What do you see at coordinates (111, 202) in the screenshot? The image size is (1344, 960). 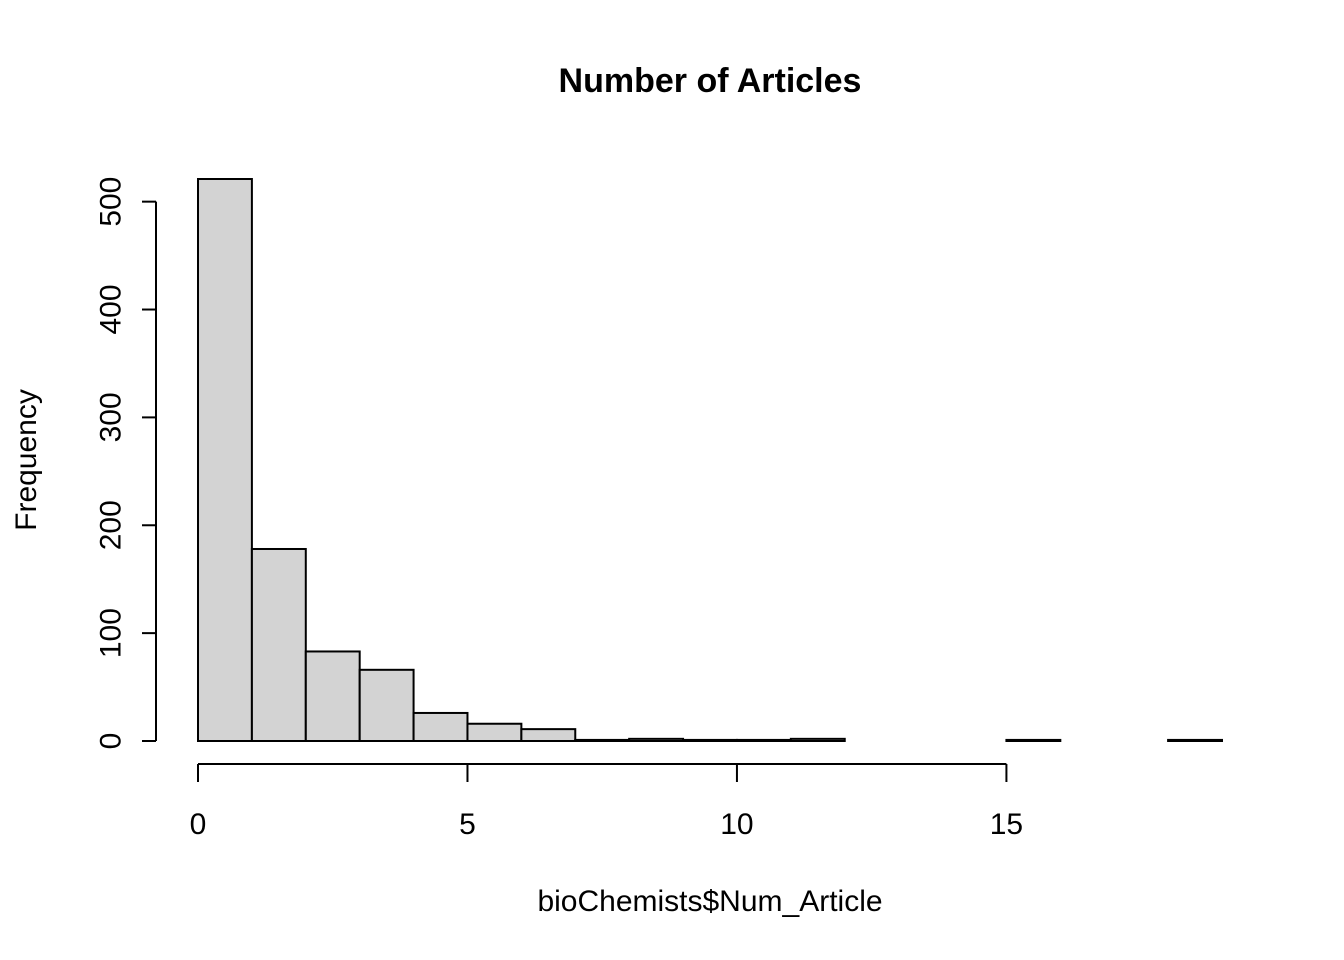 I see `y-tick-label: 500` at bounding box center [111, 202].